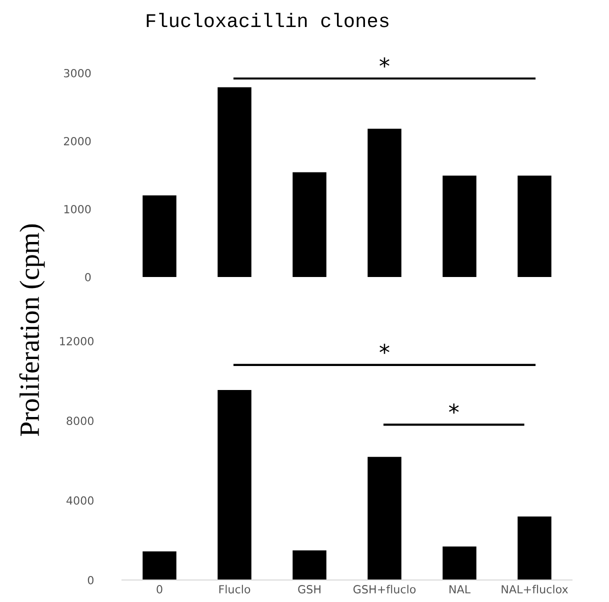  I want to click on x-tick-label: 0, so click(159, 589).